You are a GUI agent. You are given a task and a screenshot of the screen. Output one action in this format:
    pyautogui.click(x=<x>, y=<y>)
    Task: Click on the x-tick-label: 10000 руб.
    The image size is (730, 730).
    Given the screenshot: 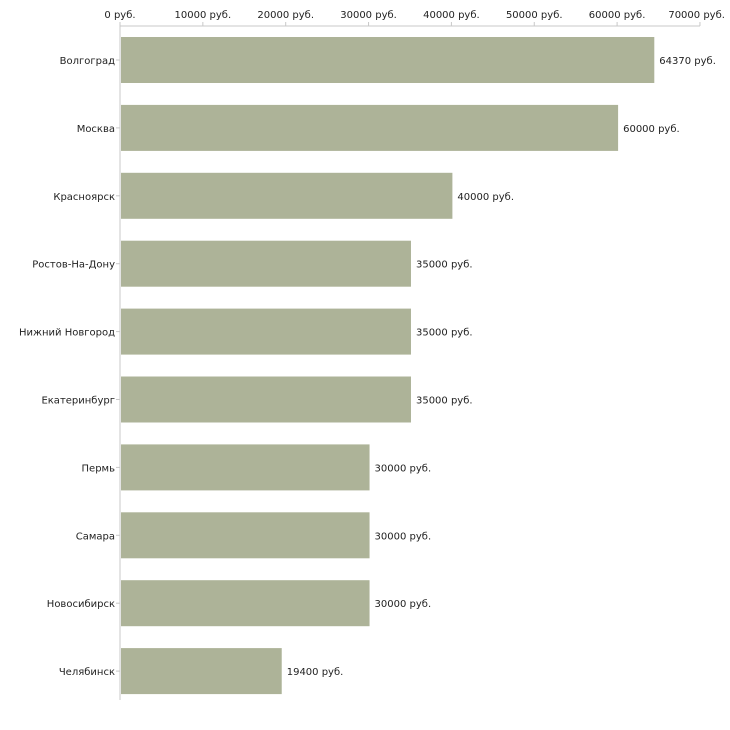 What is the action you would take?
    pyautogui.click(x=203, y=15)
    